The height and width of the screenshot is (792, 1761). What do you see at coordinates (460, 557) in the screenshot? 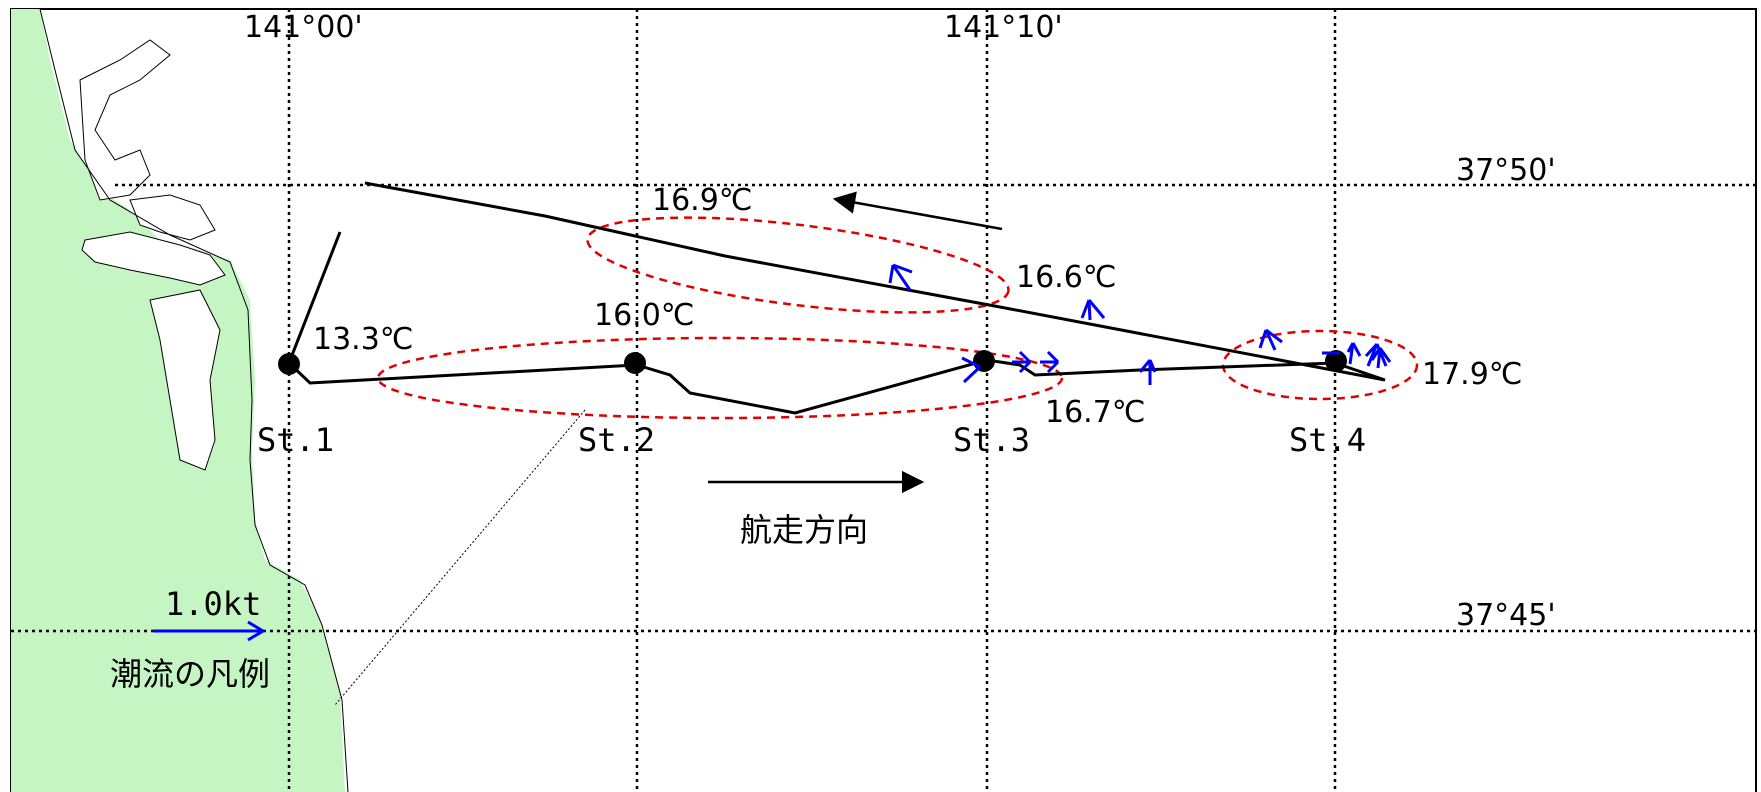
I see `leader-line` at bounding box center [460, 557].